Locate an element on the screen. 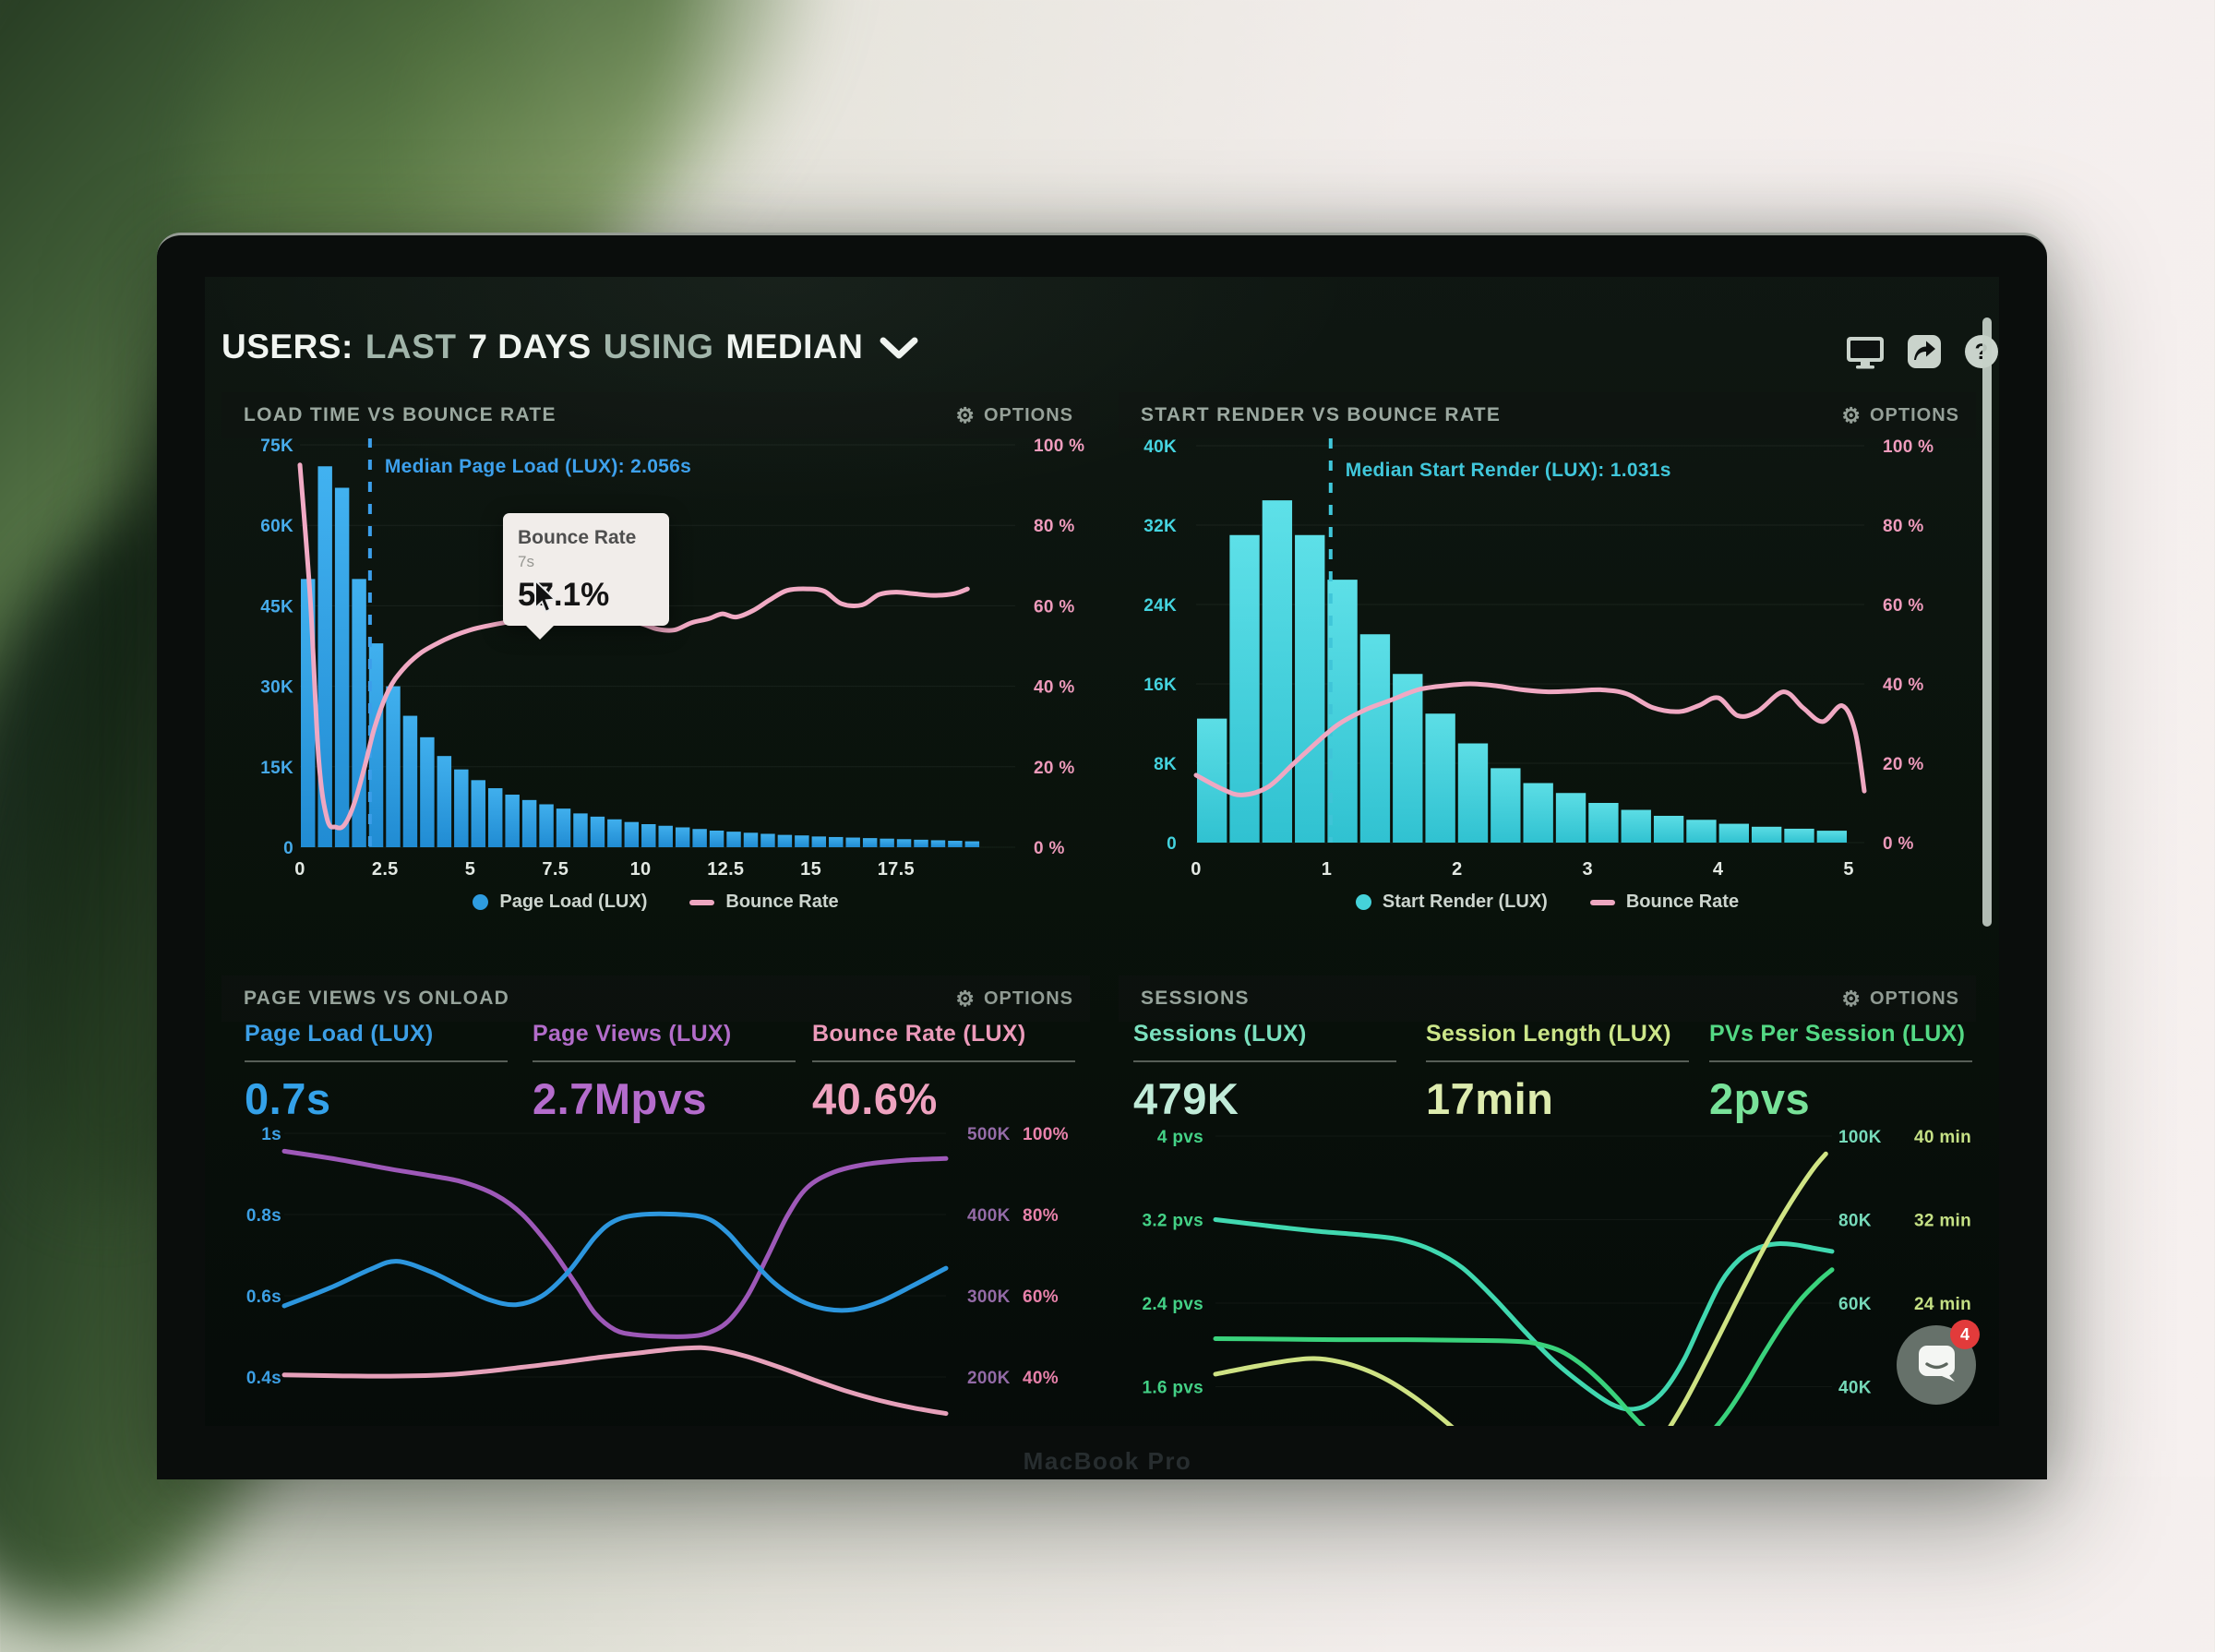 The image size is (2215, 1652). scrollbar is located at coordinates (1987, 622).